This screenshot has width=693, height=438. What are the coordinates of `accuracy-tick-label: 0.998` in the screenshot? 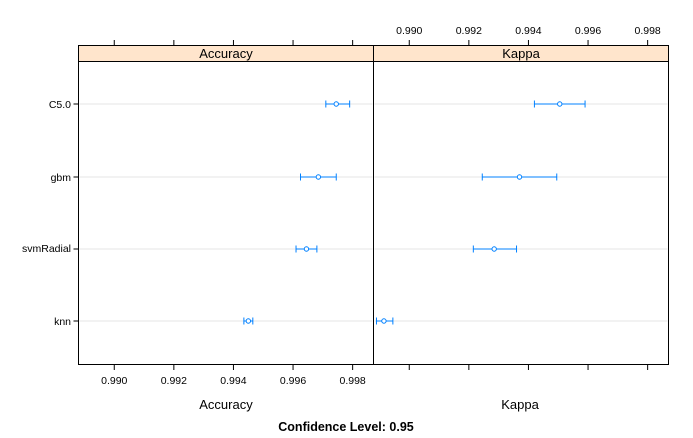 It's located at (353, 381).